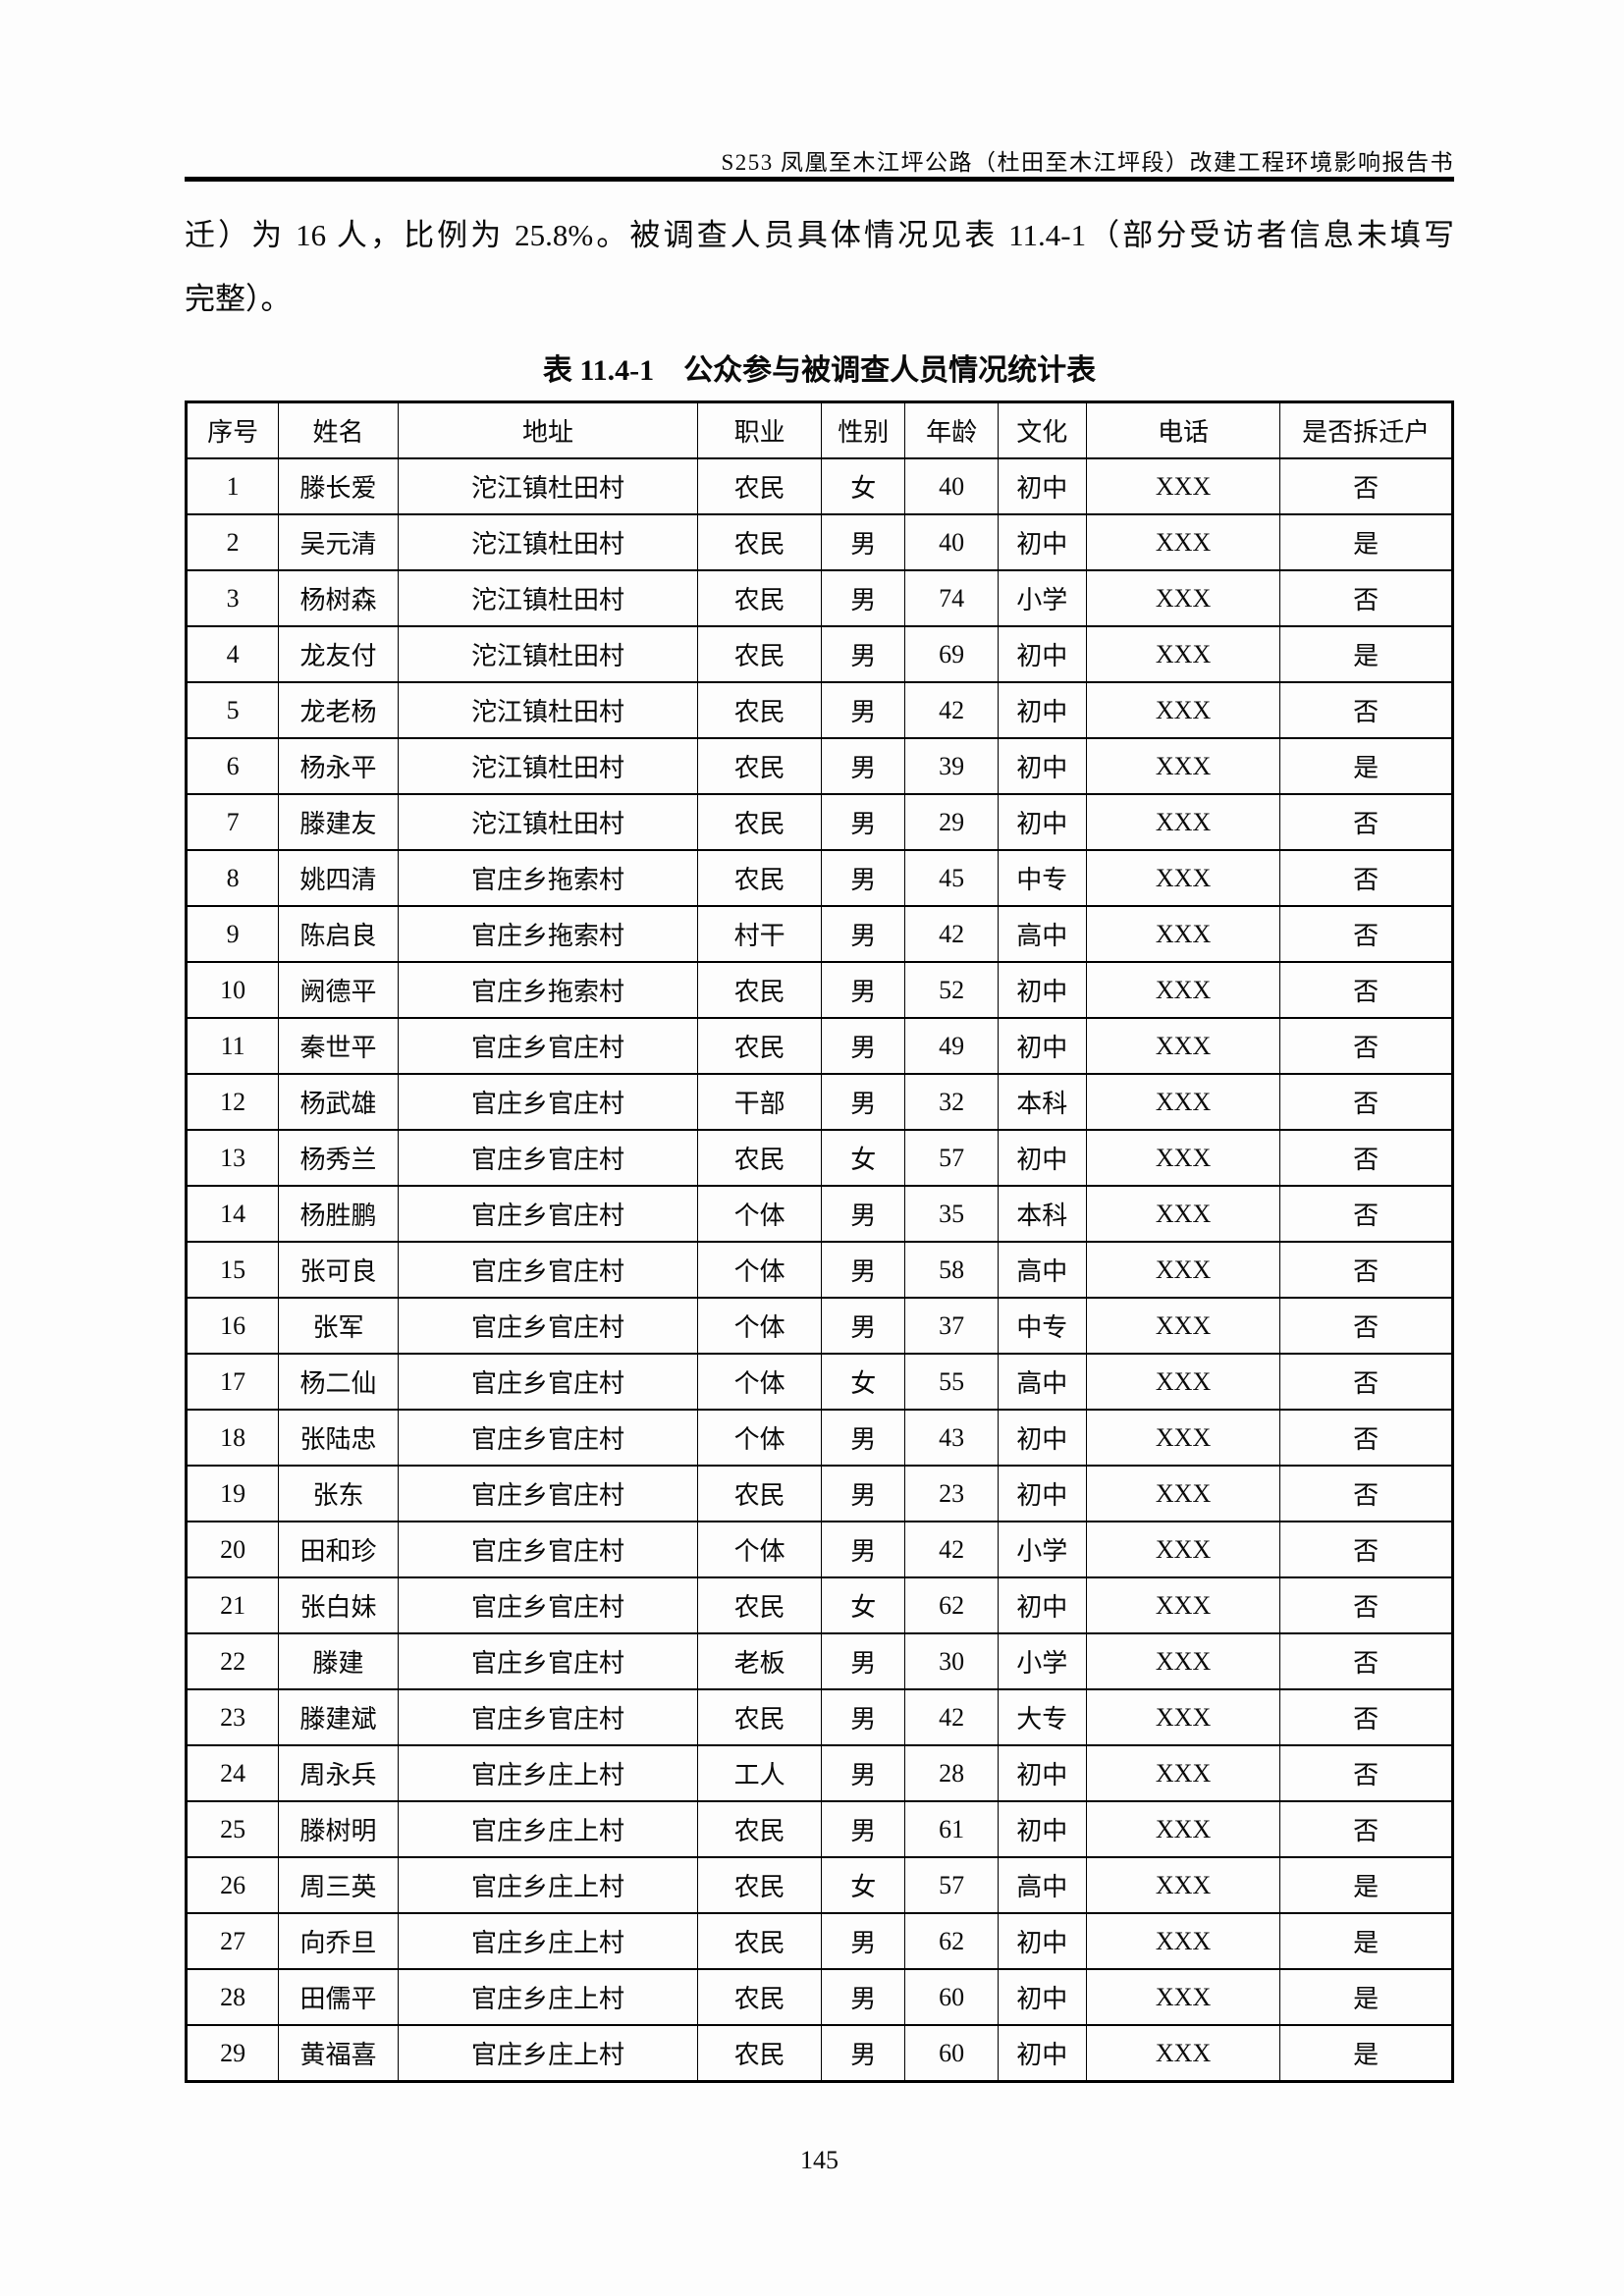 The width and height of the screenshot is (1624, 2296). Describe the element at coordinates (819, 1326) in the screenshot. I see `table-row: 16 张军 官庄乡官庄村 个体男 37 中专 XXX 否` at that location.